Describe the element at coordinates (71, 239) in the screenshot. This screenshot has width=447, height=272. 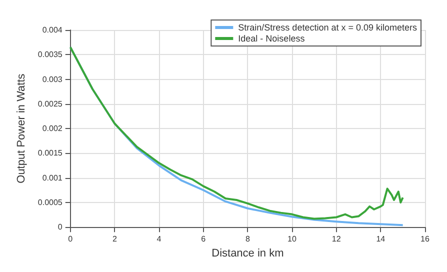
I see `x-tick-label: 0` at that location.